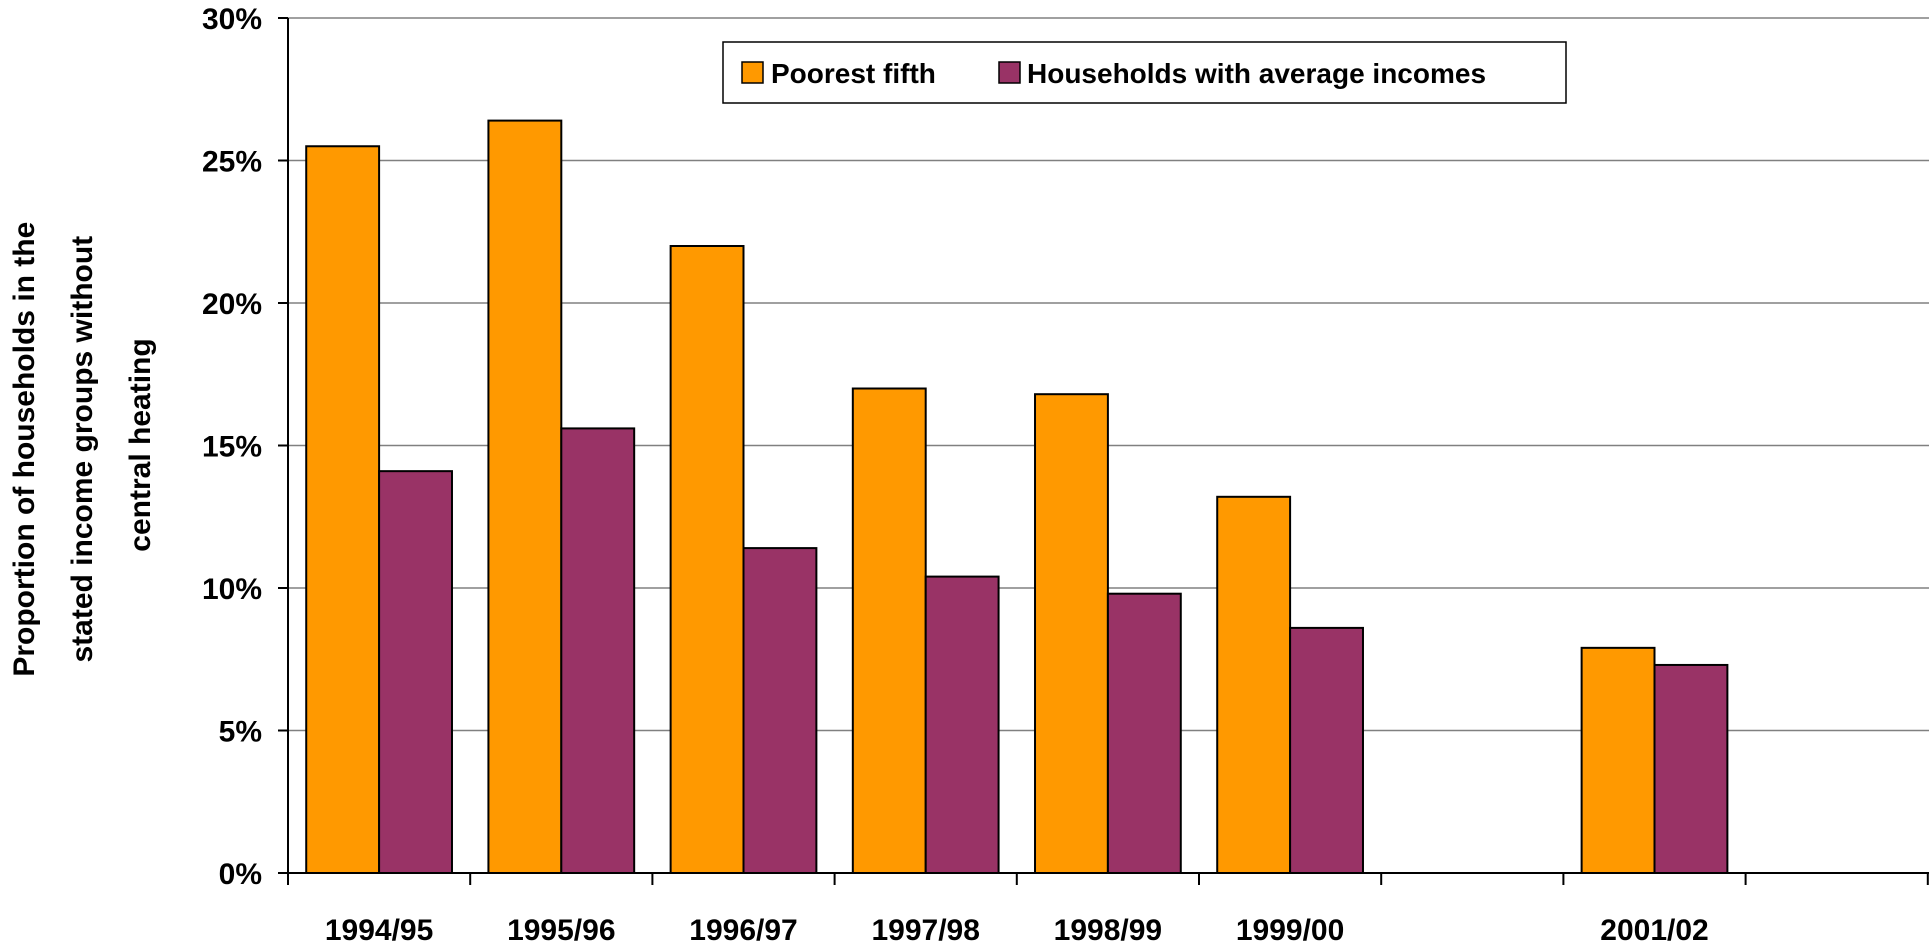 The height and width of the screenshot is (947, 1929). Describe the element at coordinates (232, 304) in the screenshot. I see `y-tick-label: 20%` at that location.